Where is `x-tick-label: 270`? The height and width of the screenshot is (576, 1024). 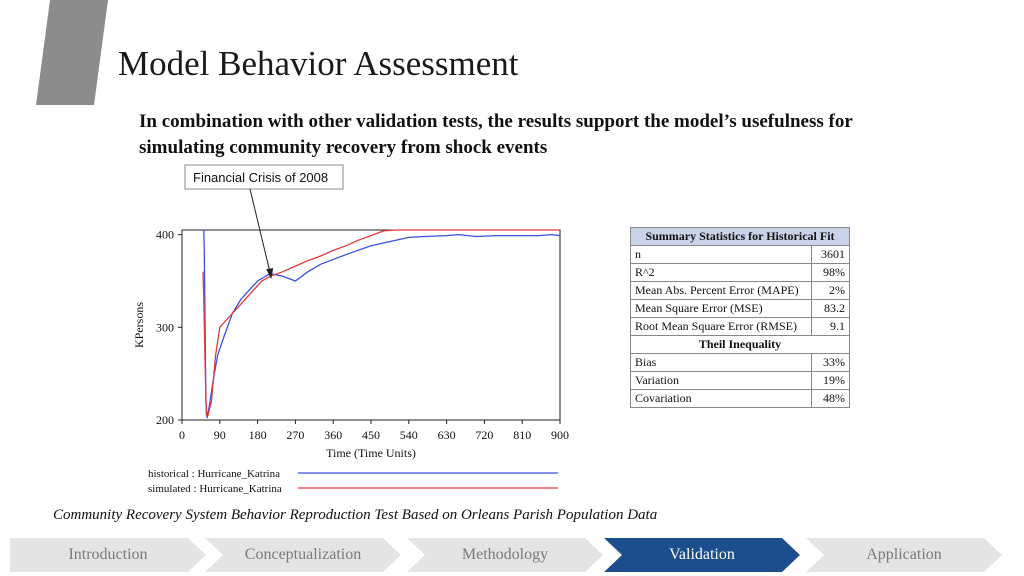
x-tick-label: 270 is located at coordinates (295, 435).